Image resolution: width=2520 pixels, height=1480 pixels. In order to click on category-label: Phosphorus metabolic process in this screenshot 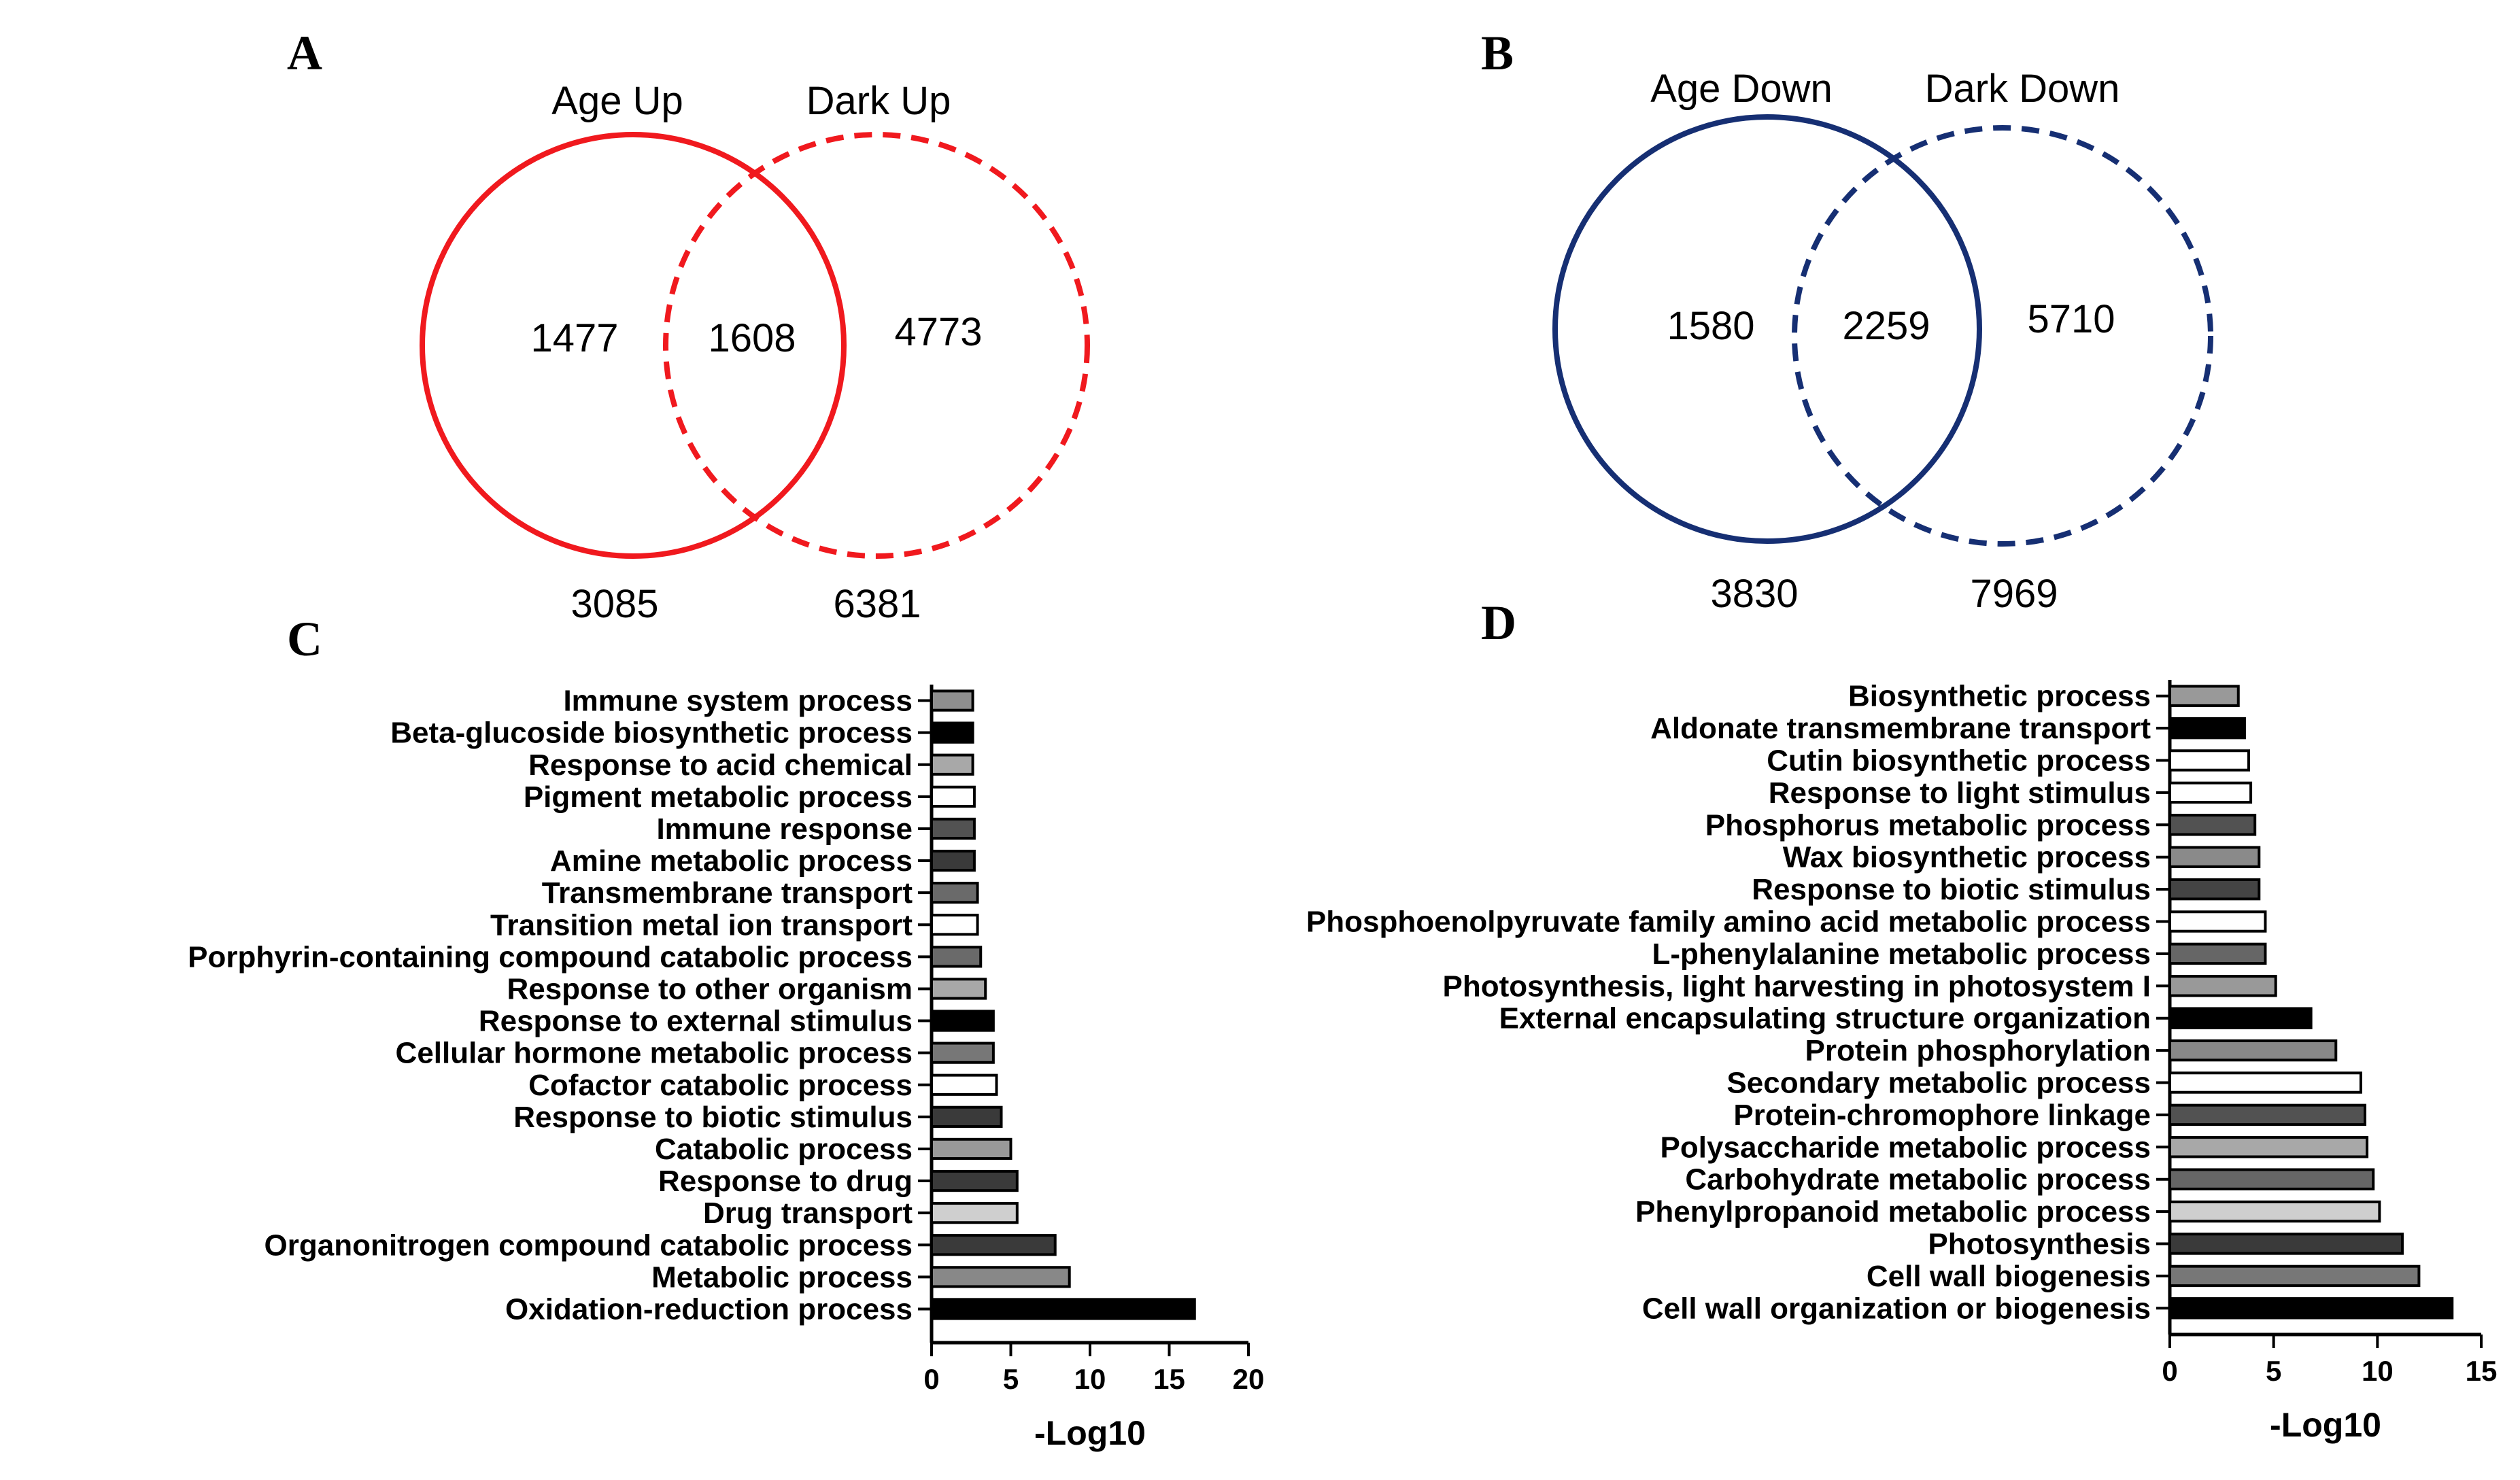, I will do `click(1928, 825)`.